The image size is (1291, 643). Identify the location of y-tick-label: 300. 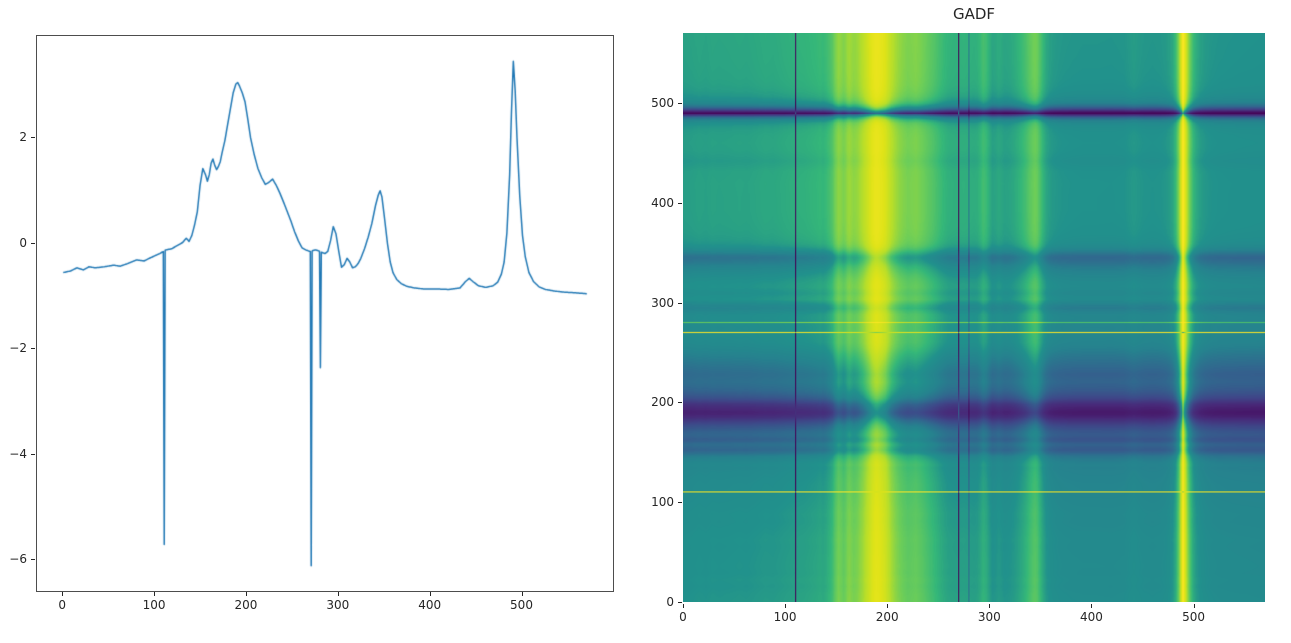
(662, 302).